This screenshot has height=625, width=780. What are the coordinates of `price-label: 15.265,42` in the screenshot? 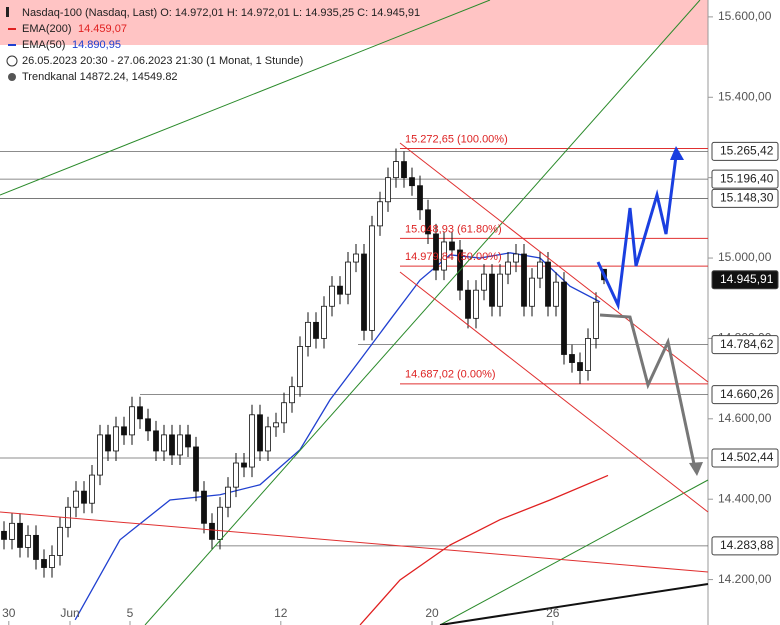 It's located at (747, 151).